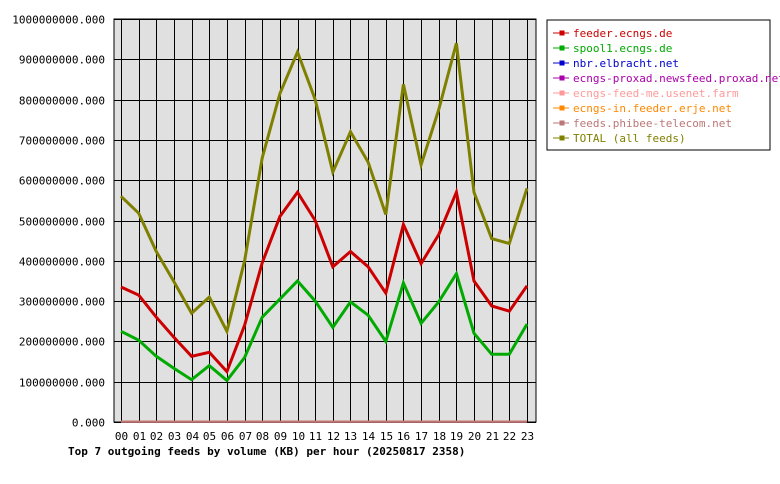 The image size is (780, 484). I want to click on y-tick-label: 300000000.000, so click(62, 302).